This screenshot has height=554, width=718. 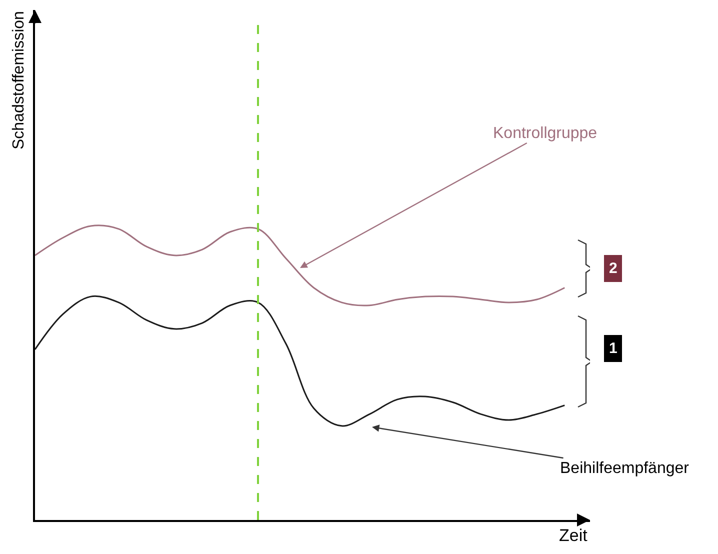 I want to click on x-axis-title: Zeit, so click(x=573, y=535).